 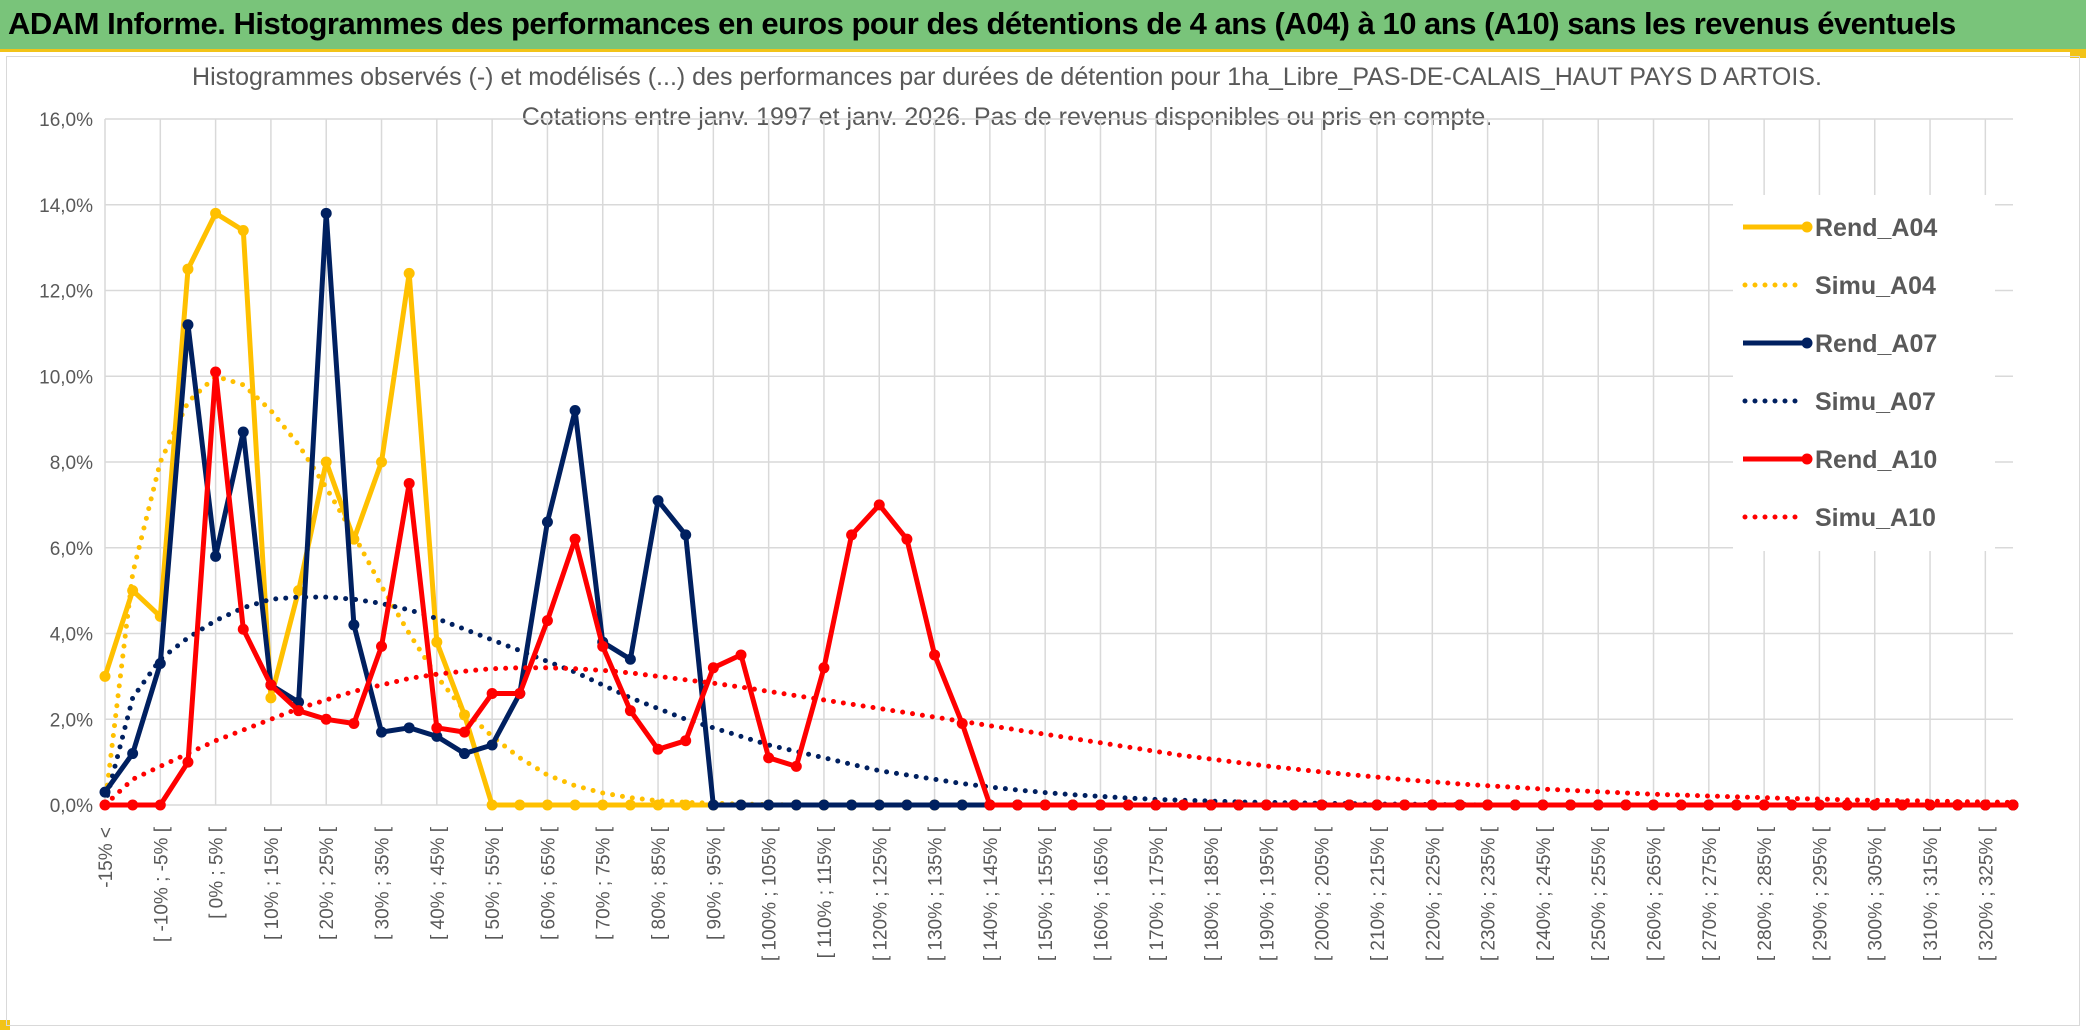 What do you see at coordinates (1807, 459) in the screenshot?
I see `legend-marker-rend-a10` at bounding box center [1807, 459].